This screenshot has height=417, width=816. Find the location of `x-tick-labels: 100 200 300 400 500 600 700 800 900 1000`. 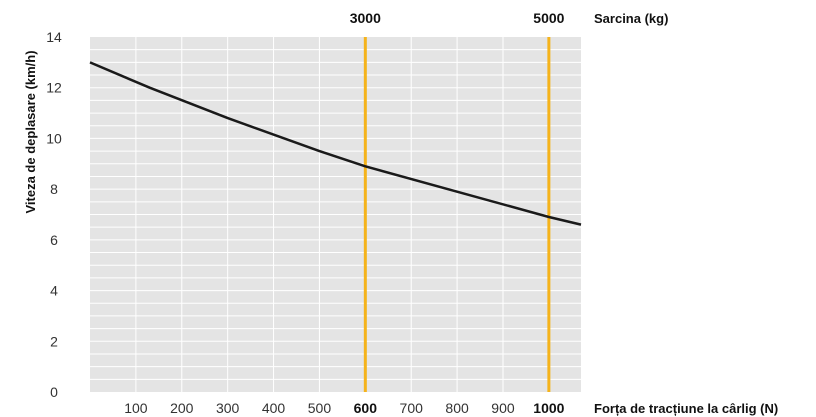

x-tick-labels: 100 200 300 400 500 600 700 800 900 1000 is located at coordinates (344, 408).